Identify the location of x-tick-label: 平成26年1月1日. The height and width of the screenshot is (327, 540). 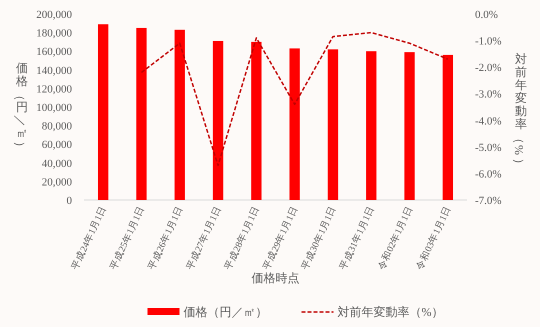
(165, 238).